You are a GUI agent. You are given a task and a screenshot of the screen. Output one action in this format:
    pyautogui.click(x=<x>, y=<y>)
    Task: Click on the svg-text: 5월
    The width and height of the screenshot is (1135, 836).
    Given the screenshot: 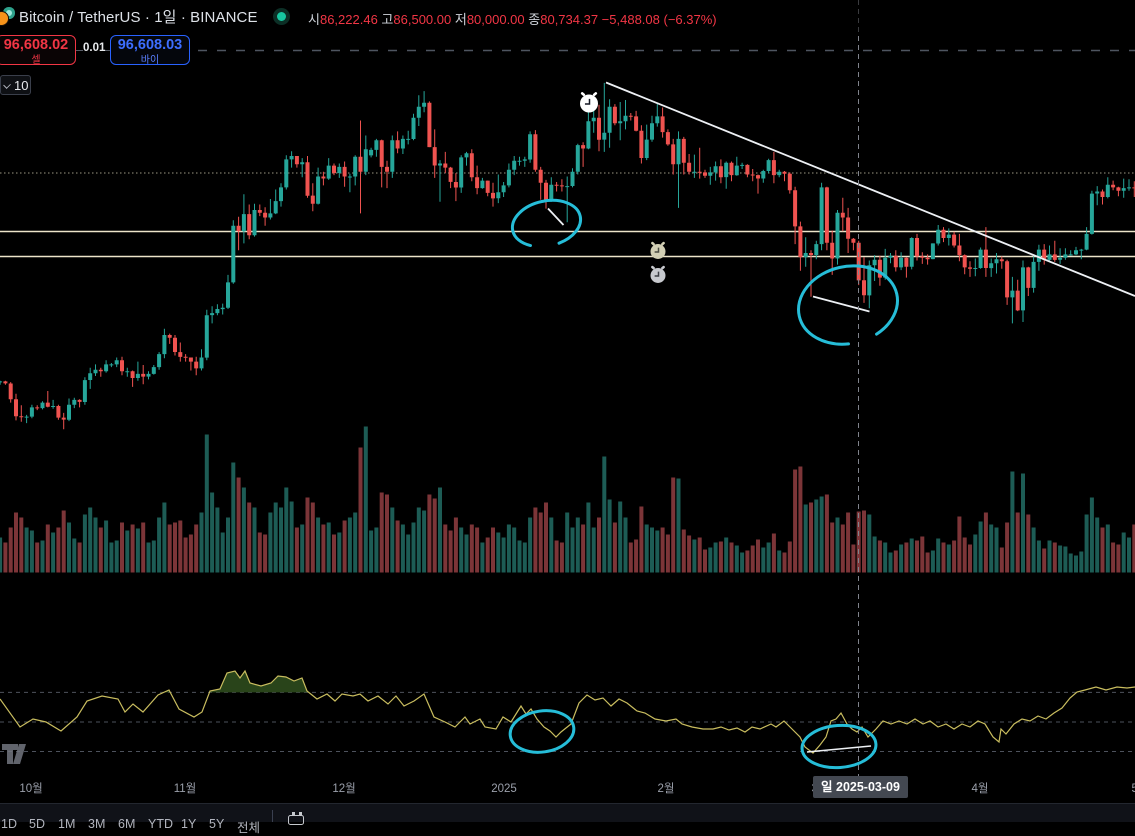 What is the action you would take?
    pyautogui.click(x=1133, y=788)
    